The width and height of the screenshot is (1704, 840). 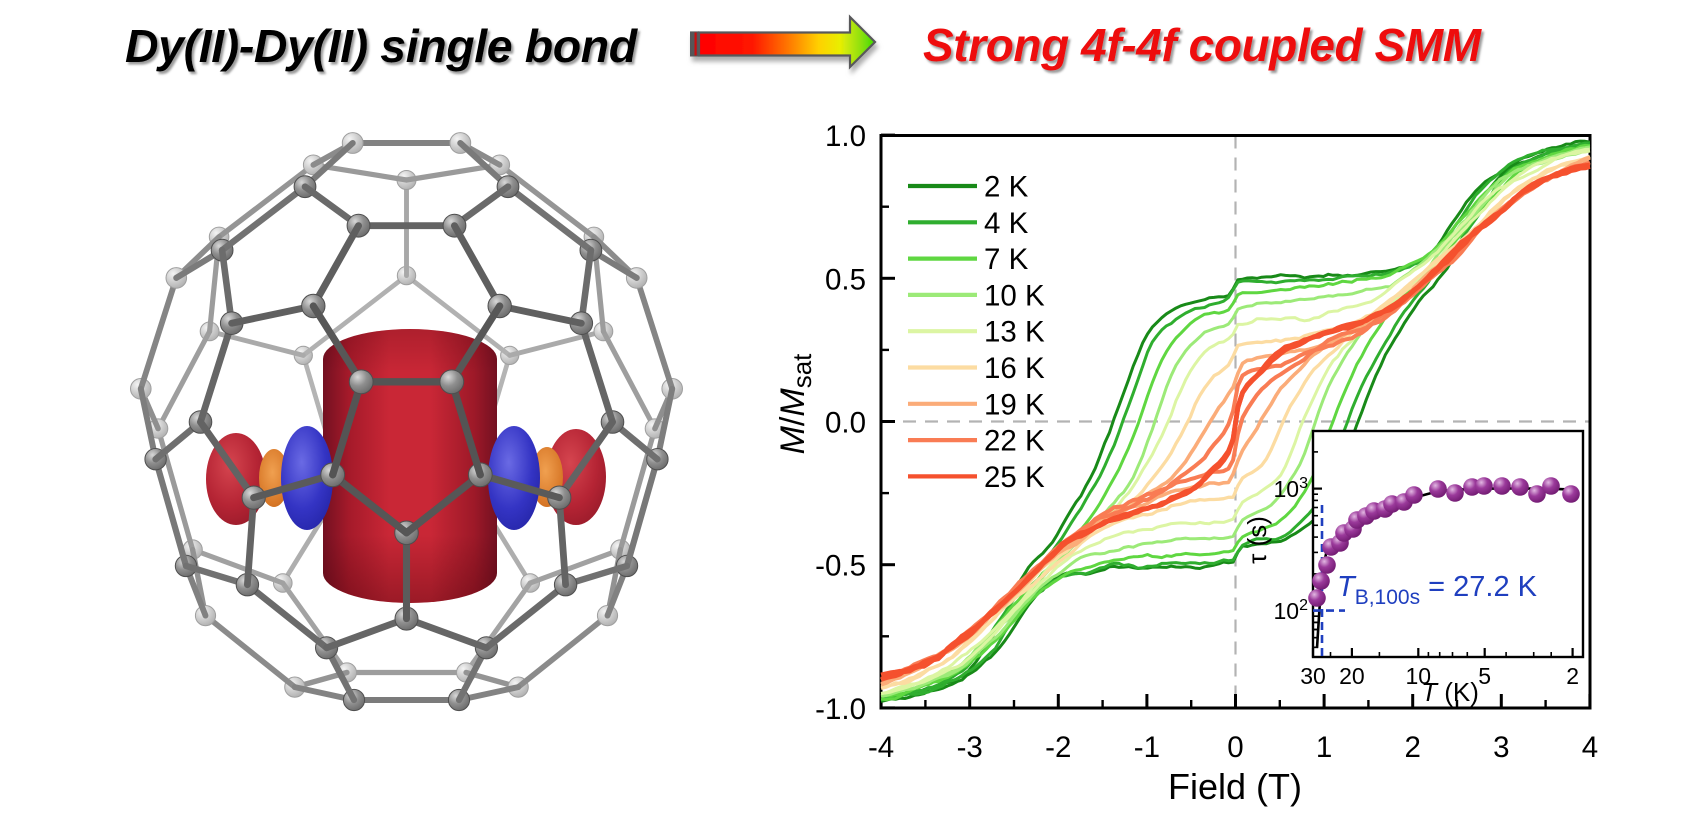 I want to click on svg-text: 25 K, so click(x=1014, y=477).